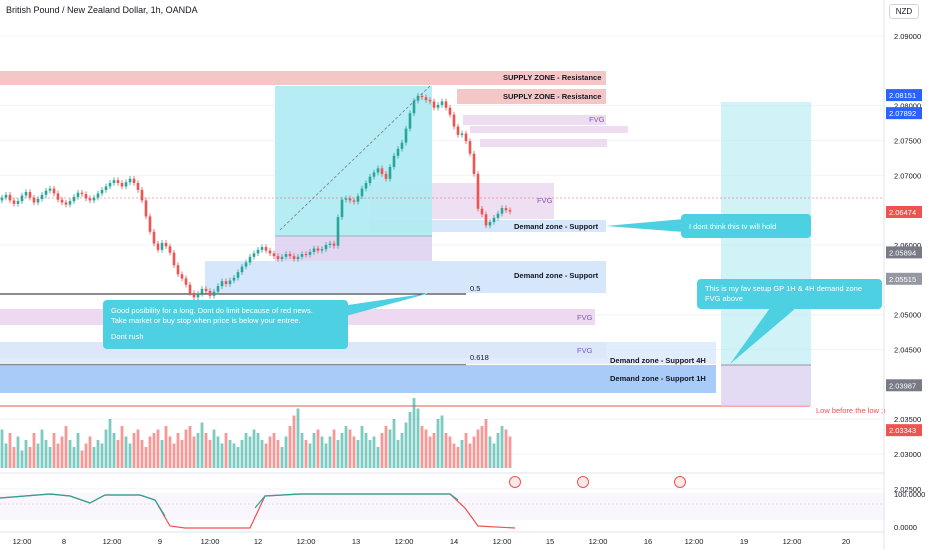  What do you see at coordinates (902, 212) in the screenshot?
I see `price-label: 2.06474` at bounding box center [902, 212].